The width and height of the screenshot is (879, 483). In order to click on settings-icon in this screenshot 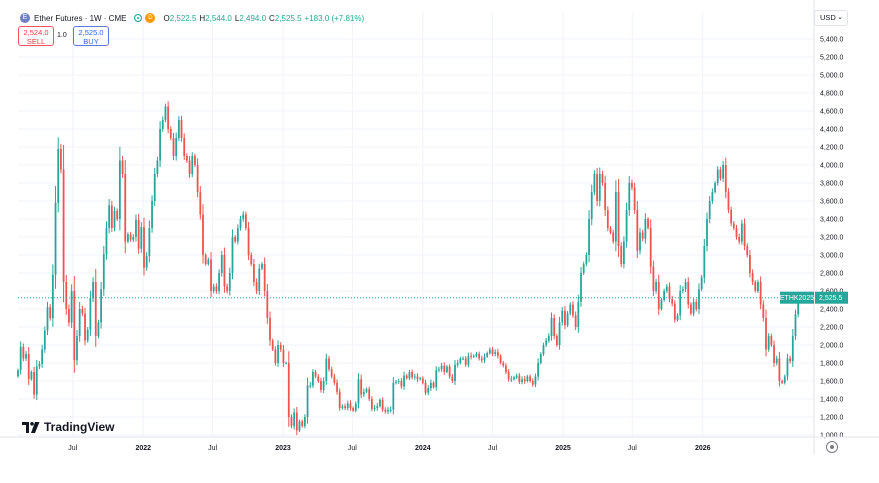, I will do `click(832, 447)`.